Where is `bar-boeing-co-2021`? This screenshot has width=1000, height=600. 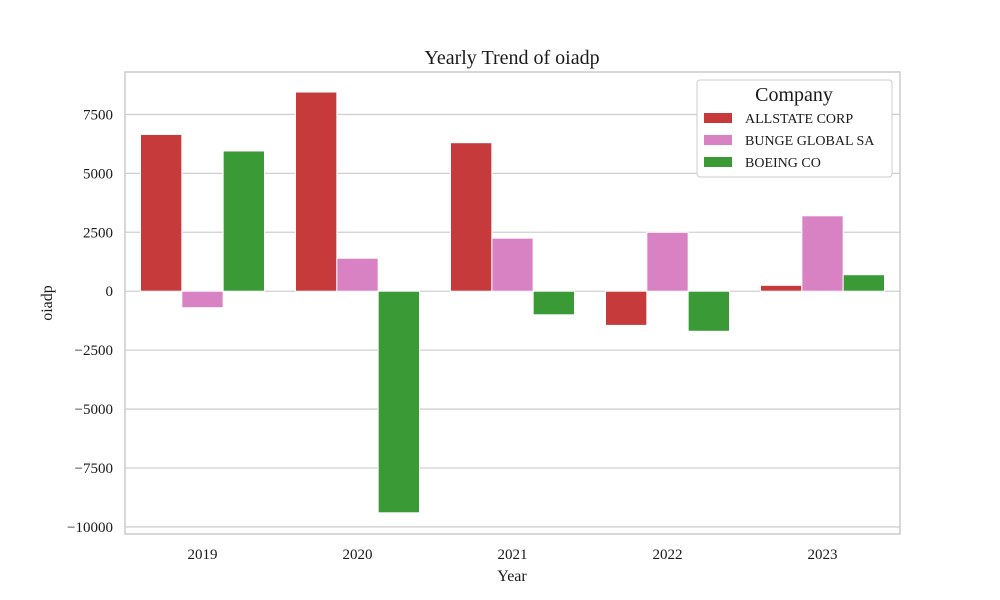
bar-boeing-co-2021 is located at coordinates (554, 303).